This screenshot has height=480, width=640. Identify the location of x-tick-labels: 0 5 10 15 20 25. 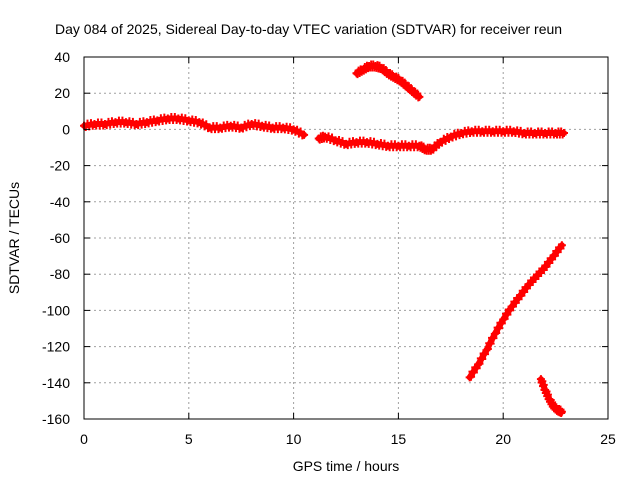
(348, 439).